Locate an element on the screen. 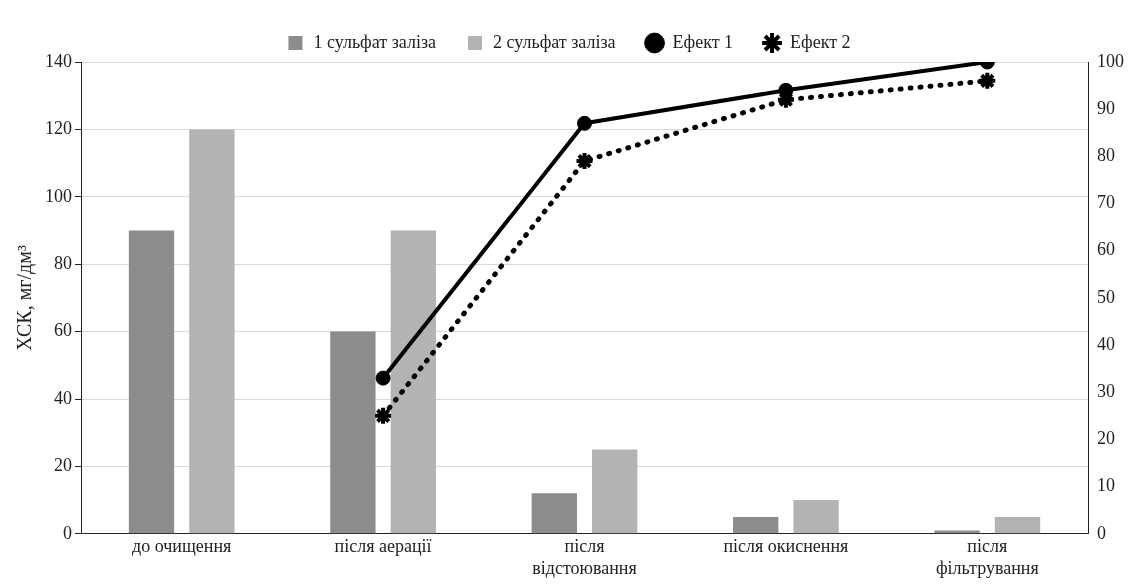  y2-tick-label: 70 is located at coordinates (1106, 202).